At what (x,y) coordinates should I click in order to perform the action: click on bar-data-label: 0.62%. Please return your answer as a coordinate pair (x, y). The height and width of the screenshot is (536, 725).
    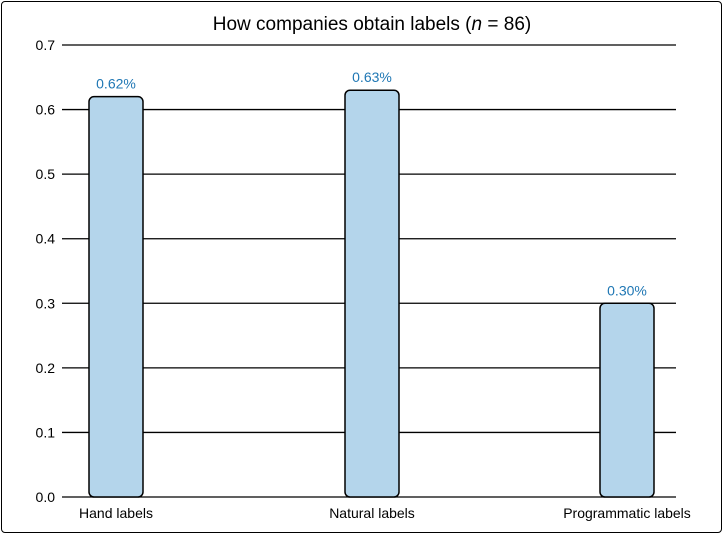
    Looking at the image, I should click on (116, 84).